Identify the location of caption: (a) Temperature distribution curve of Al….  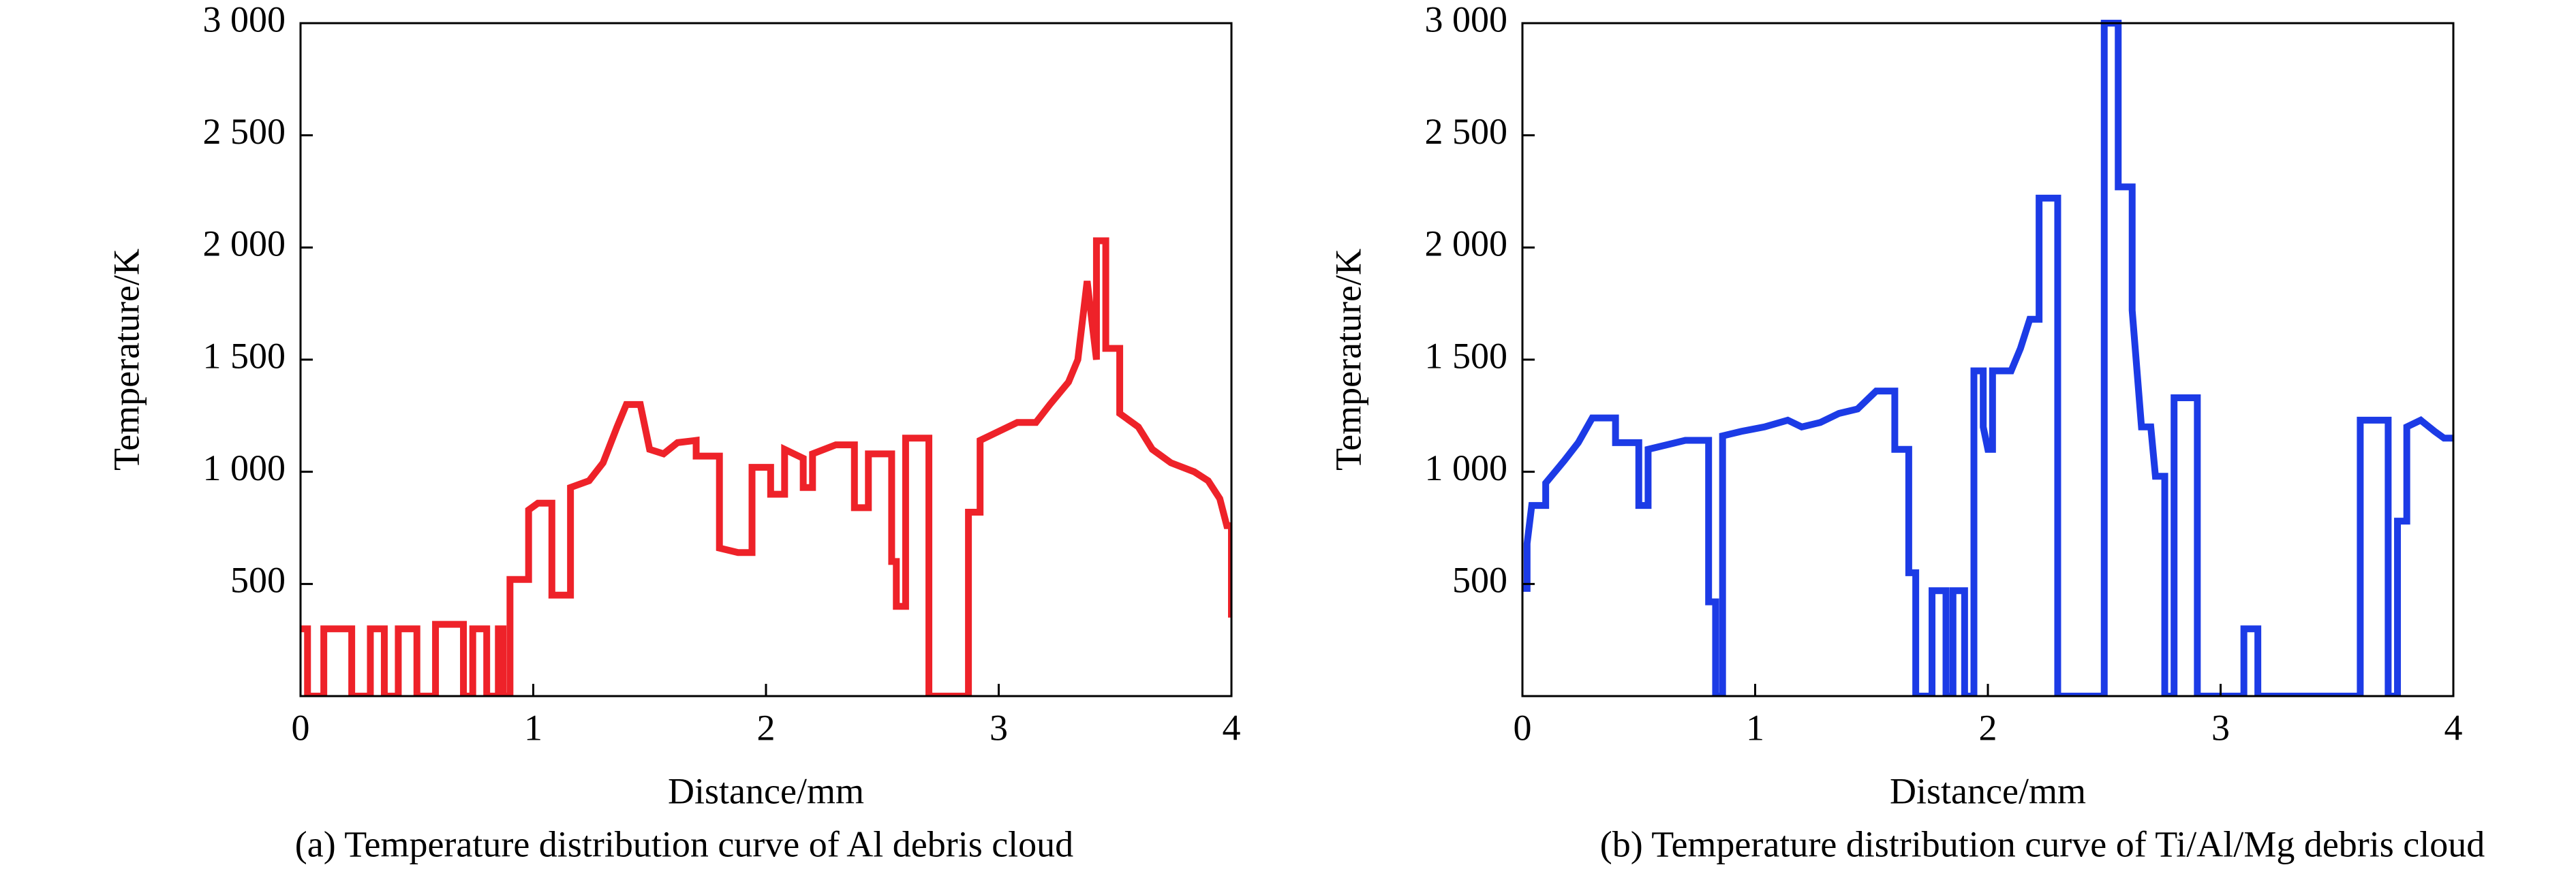
(684, 843).